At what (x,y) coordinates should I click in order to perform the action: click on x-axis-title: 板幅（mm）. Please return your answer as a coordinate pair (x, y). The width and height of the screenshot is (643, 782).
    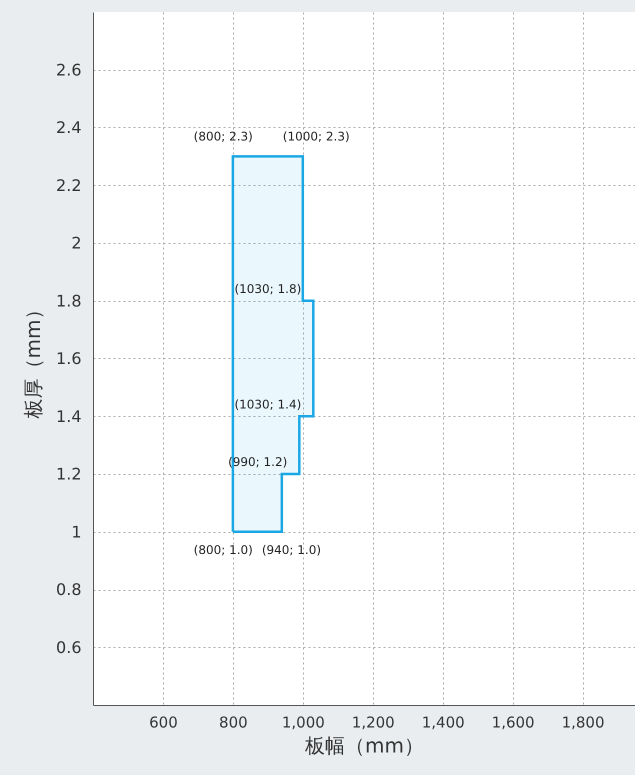
    Looking at the image, I should click on (364, 746).